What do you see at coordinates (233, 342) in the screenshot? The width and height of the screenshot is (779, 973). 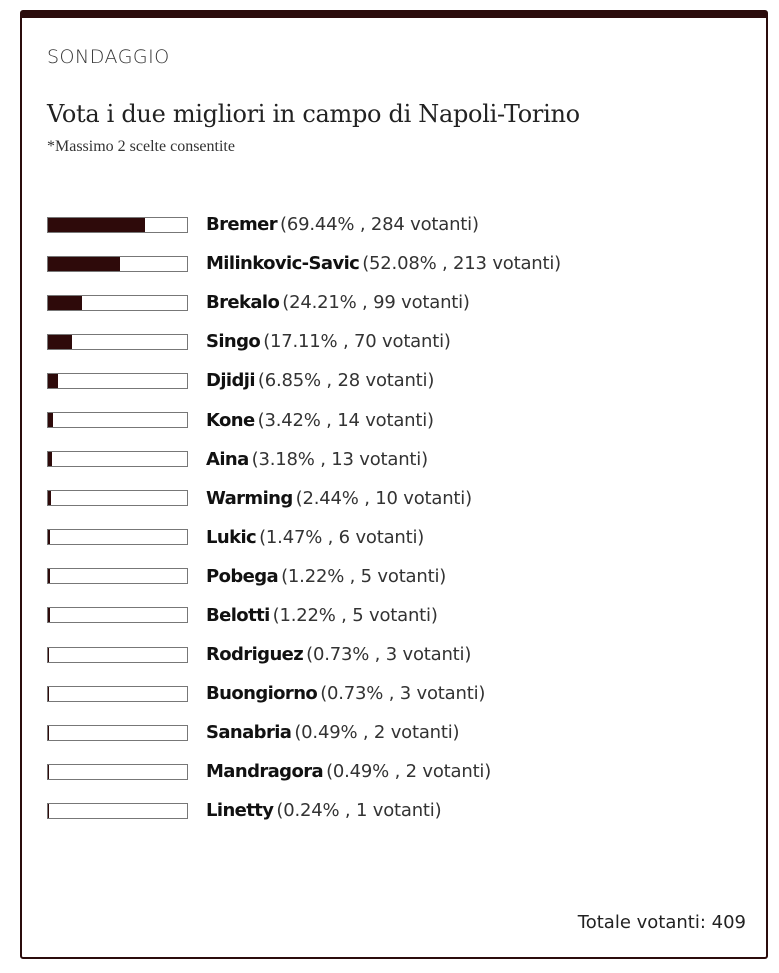 I see `option-name: Singo` at bounding box center [233, 342].